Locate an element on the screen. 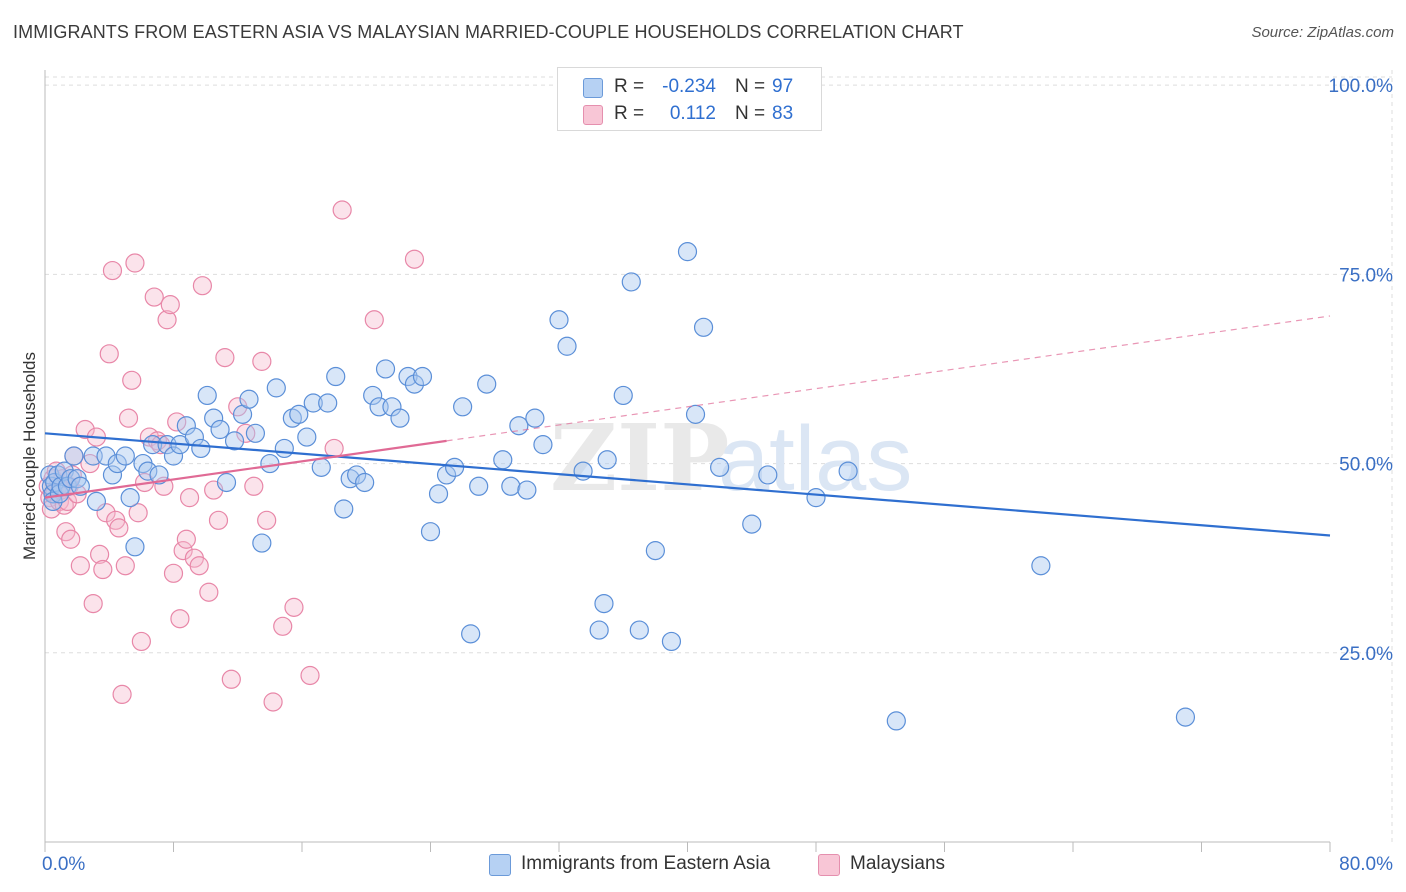 This screenshot has height=892, width=1406. stats-legend: R = -0.234 N = 97 R = 0.112 N = 83 is located at coordinates (689, 99).